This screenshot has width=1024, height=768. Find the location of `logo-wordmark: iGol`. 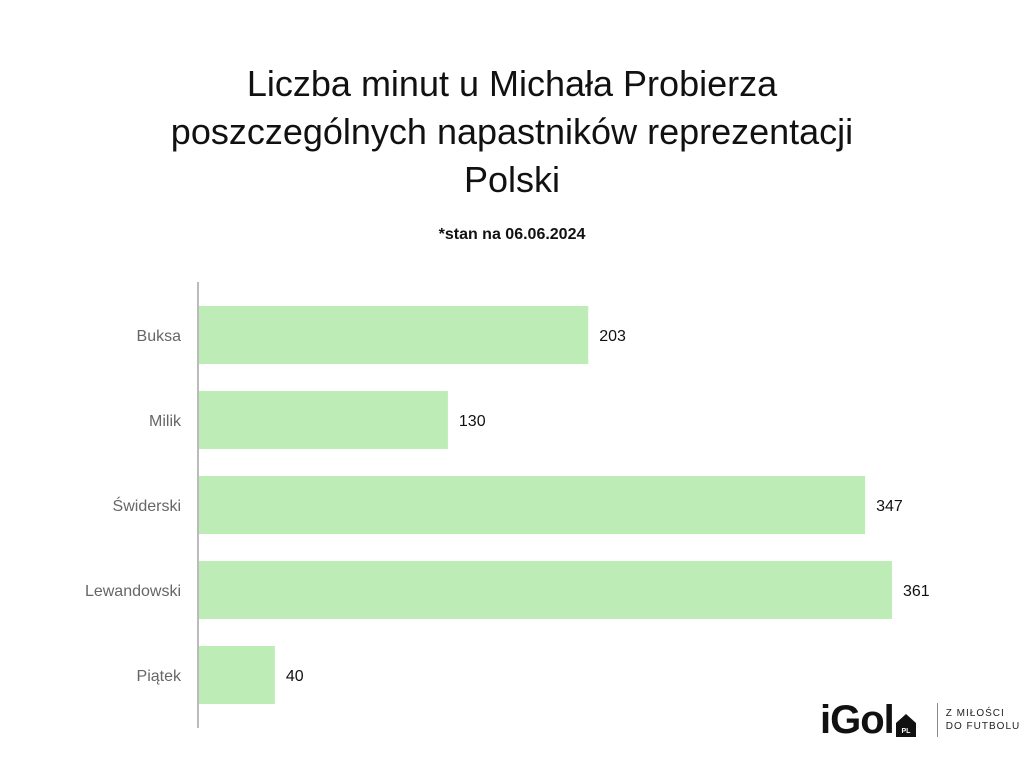

logo-wordmark: iGol is located at coordinates (857, 720).